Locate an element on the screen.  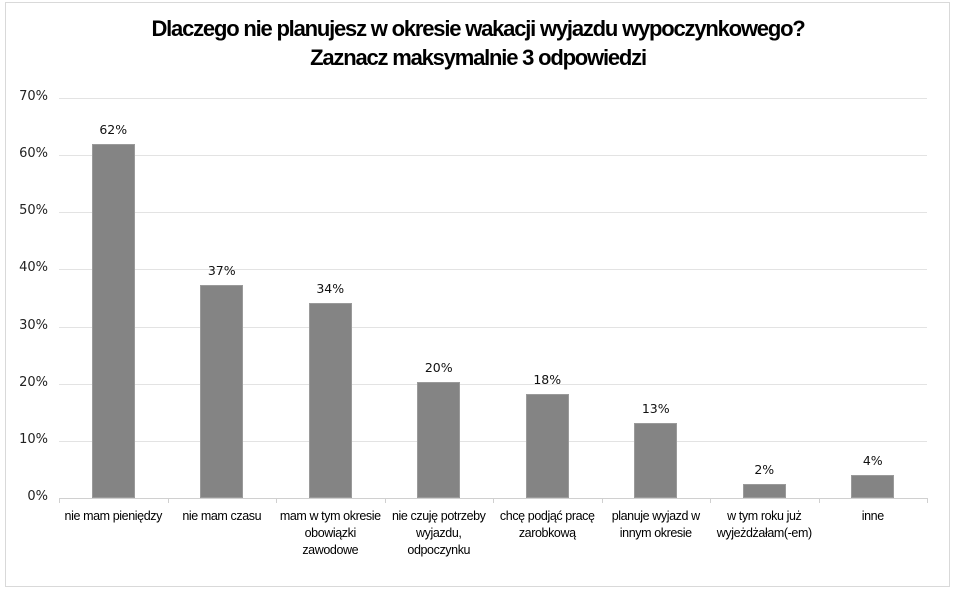
category-label: w tym roku już wyjeżdżałam(-em) is located at coordinates (764, 524).